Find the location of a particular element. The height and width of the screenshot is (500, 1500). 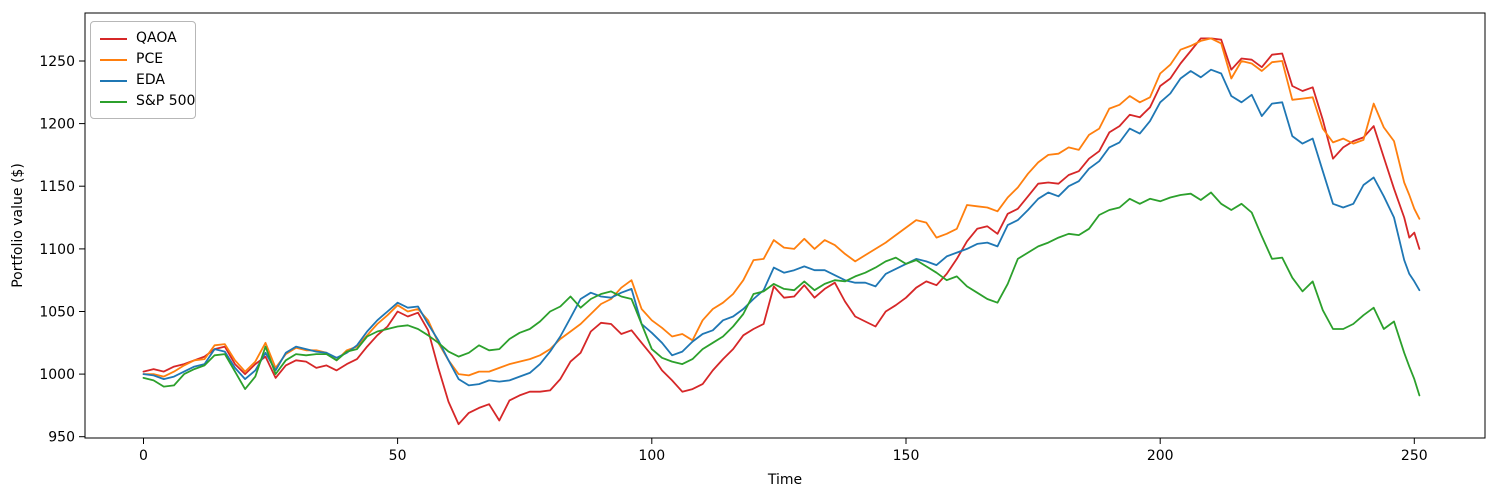

legend-label: PCE is located at coordinates (150, 59).